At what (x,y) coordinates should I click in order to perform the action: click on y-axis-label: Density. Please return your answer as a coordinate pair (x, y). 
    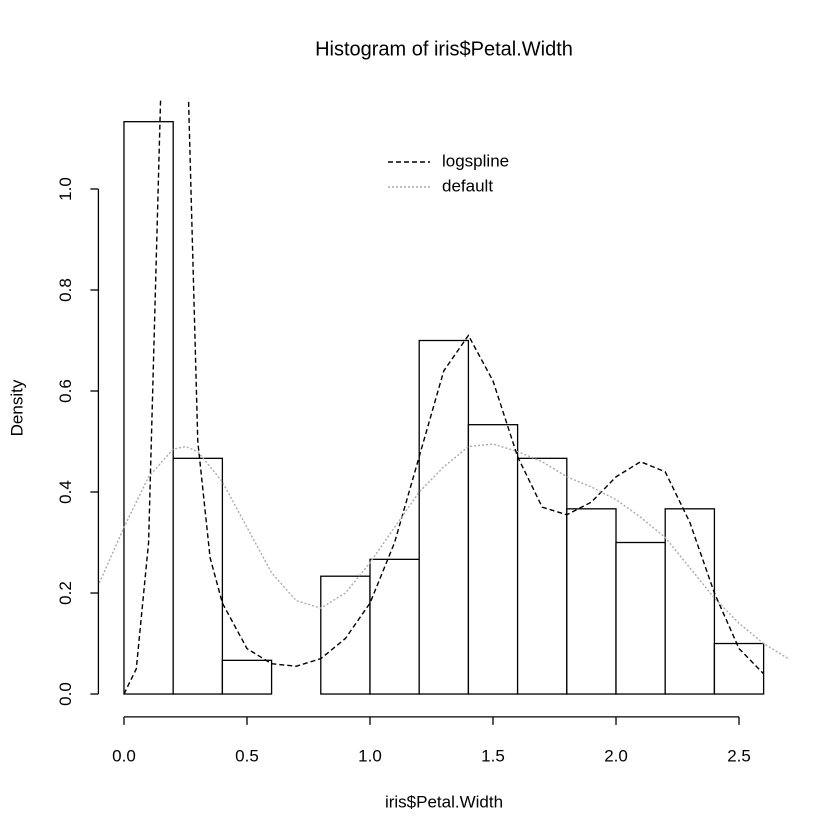
    Looking at the image, I should click on (16, 407).